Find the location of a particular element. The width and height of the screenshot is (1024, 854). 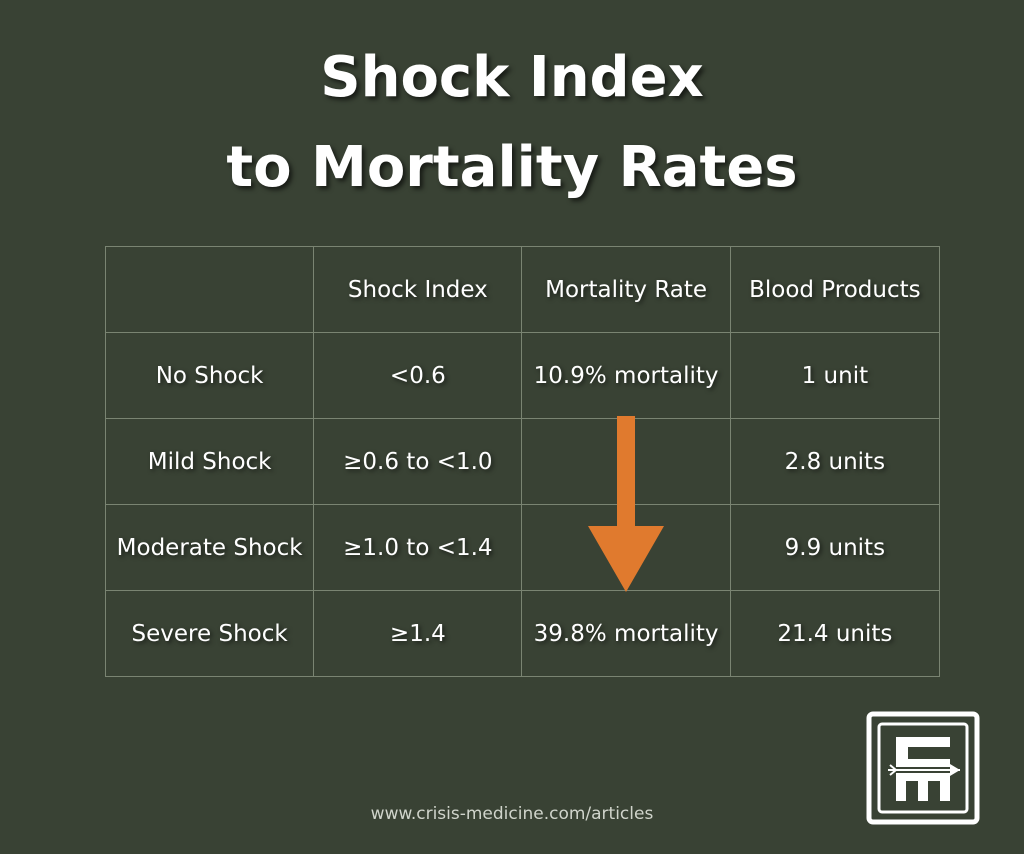

category-cell: Severe Shock is located at coordinates (209, 633).